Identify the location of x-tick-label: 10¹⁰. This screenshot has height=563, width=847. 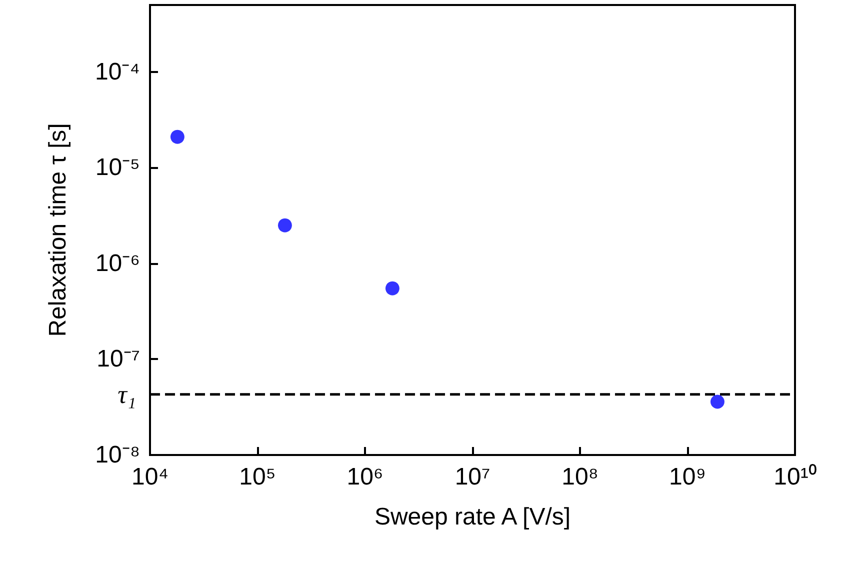
(795, 477).